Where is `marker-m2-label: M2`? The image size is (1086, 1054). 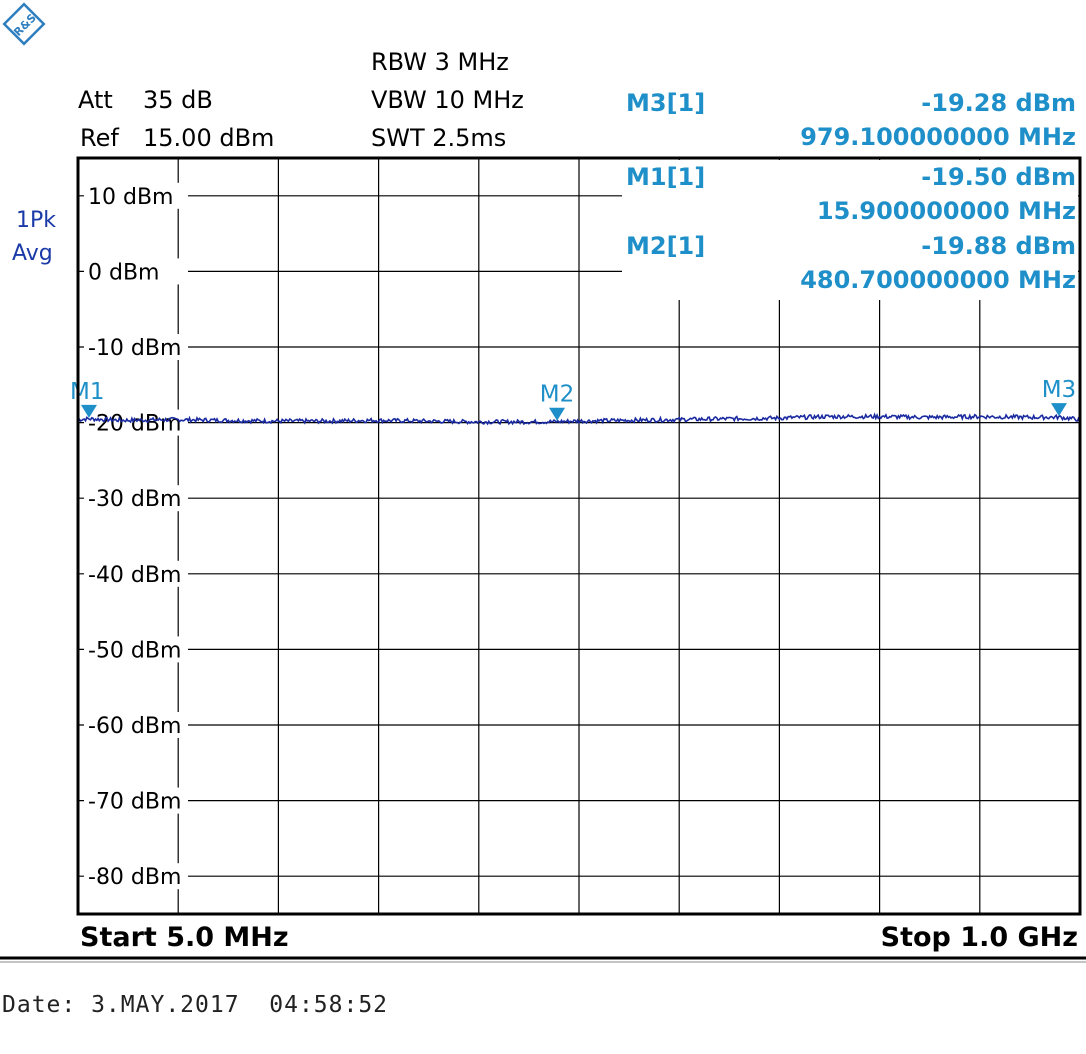 marker-m2-label: M2 is located at coordinates (557, 395).